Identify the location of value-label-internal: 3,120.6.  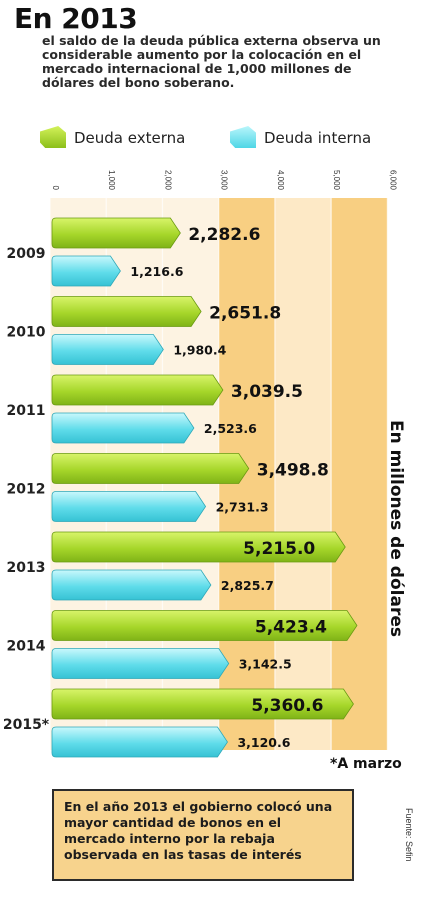
(263, 742).